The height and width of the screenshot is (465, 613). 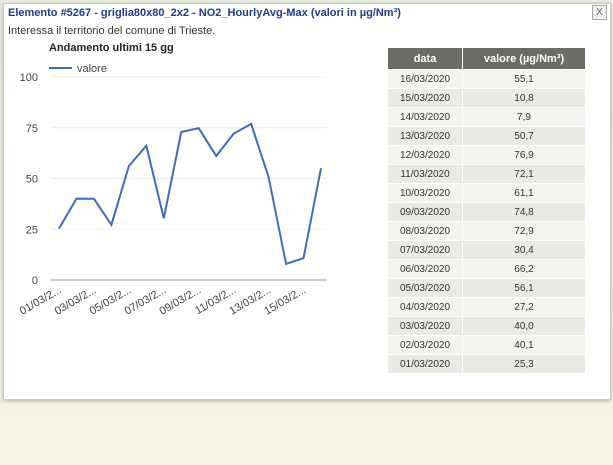 What do you see at coordinates (32, 230) in the screenshot?
I see `y-tick-label: 25` at bounding box center [32, 230].